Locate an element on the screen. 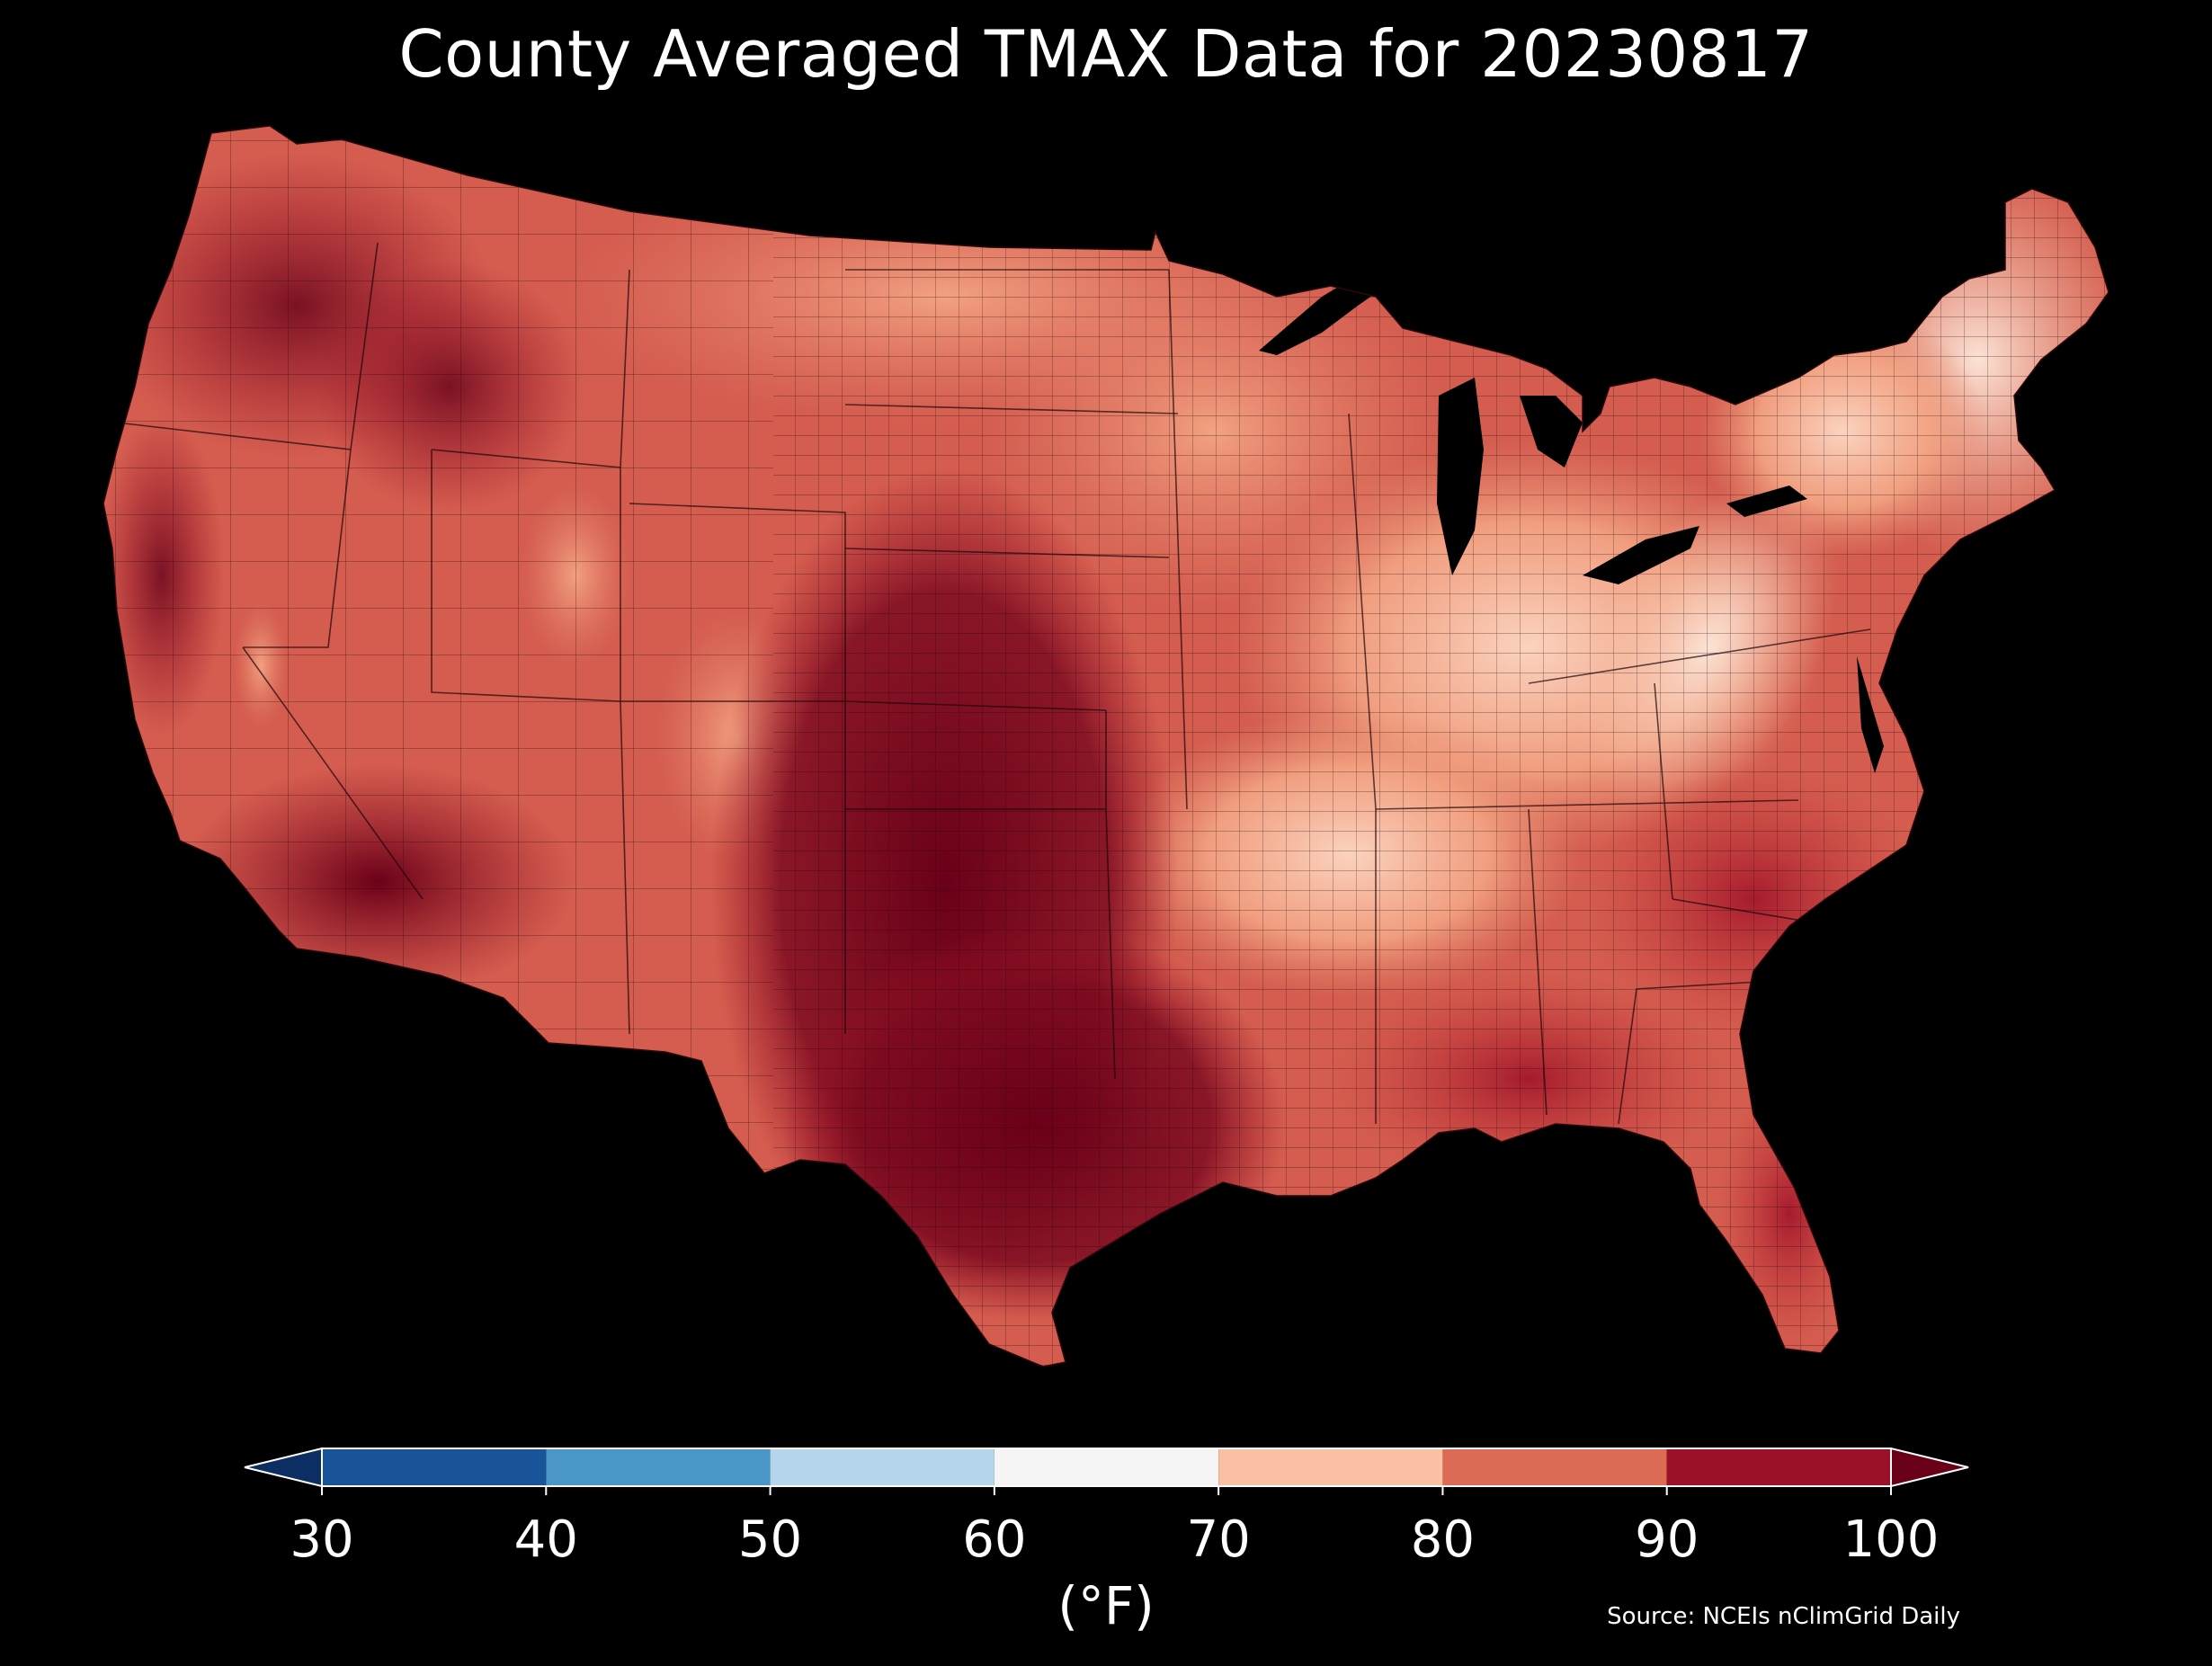  colorbar-bins is located at coordinates (1106, 1467).